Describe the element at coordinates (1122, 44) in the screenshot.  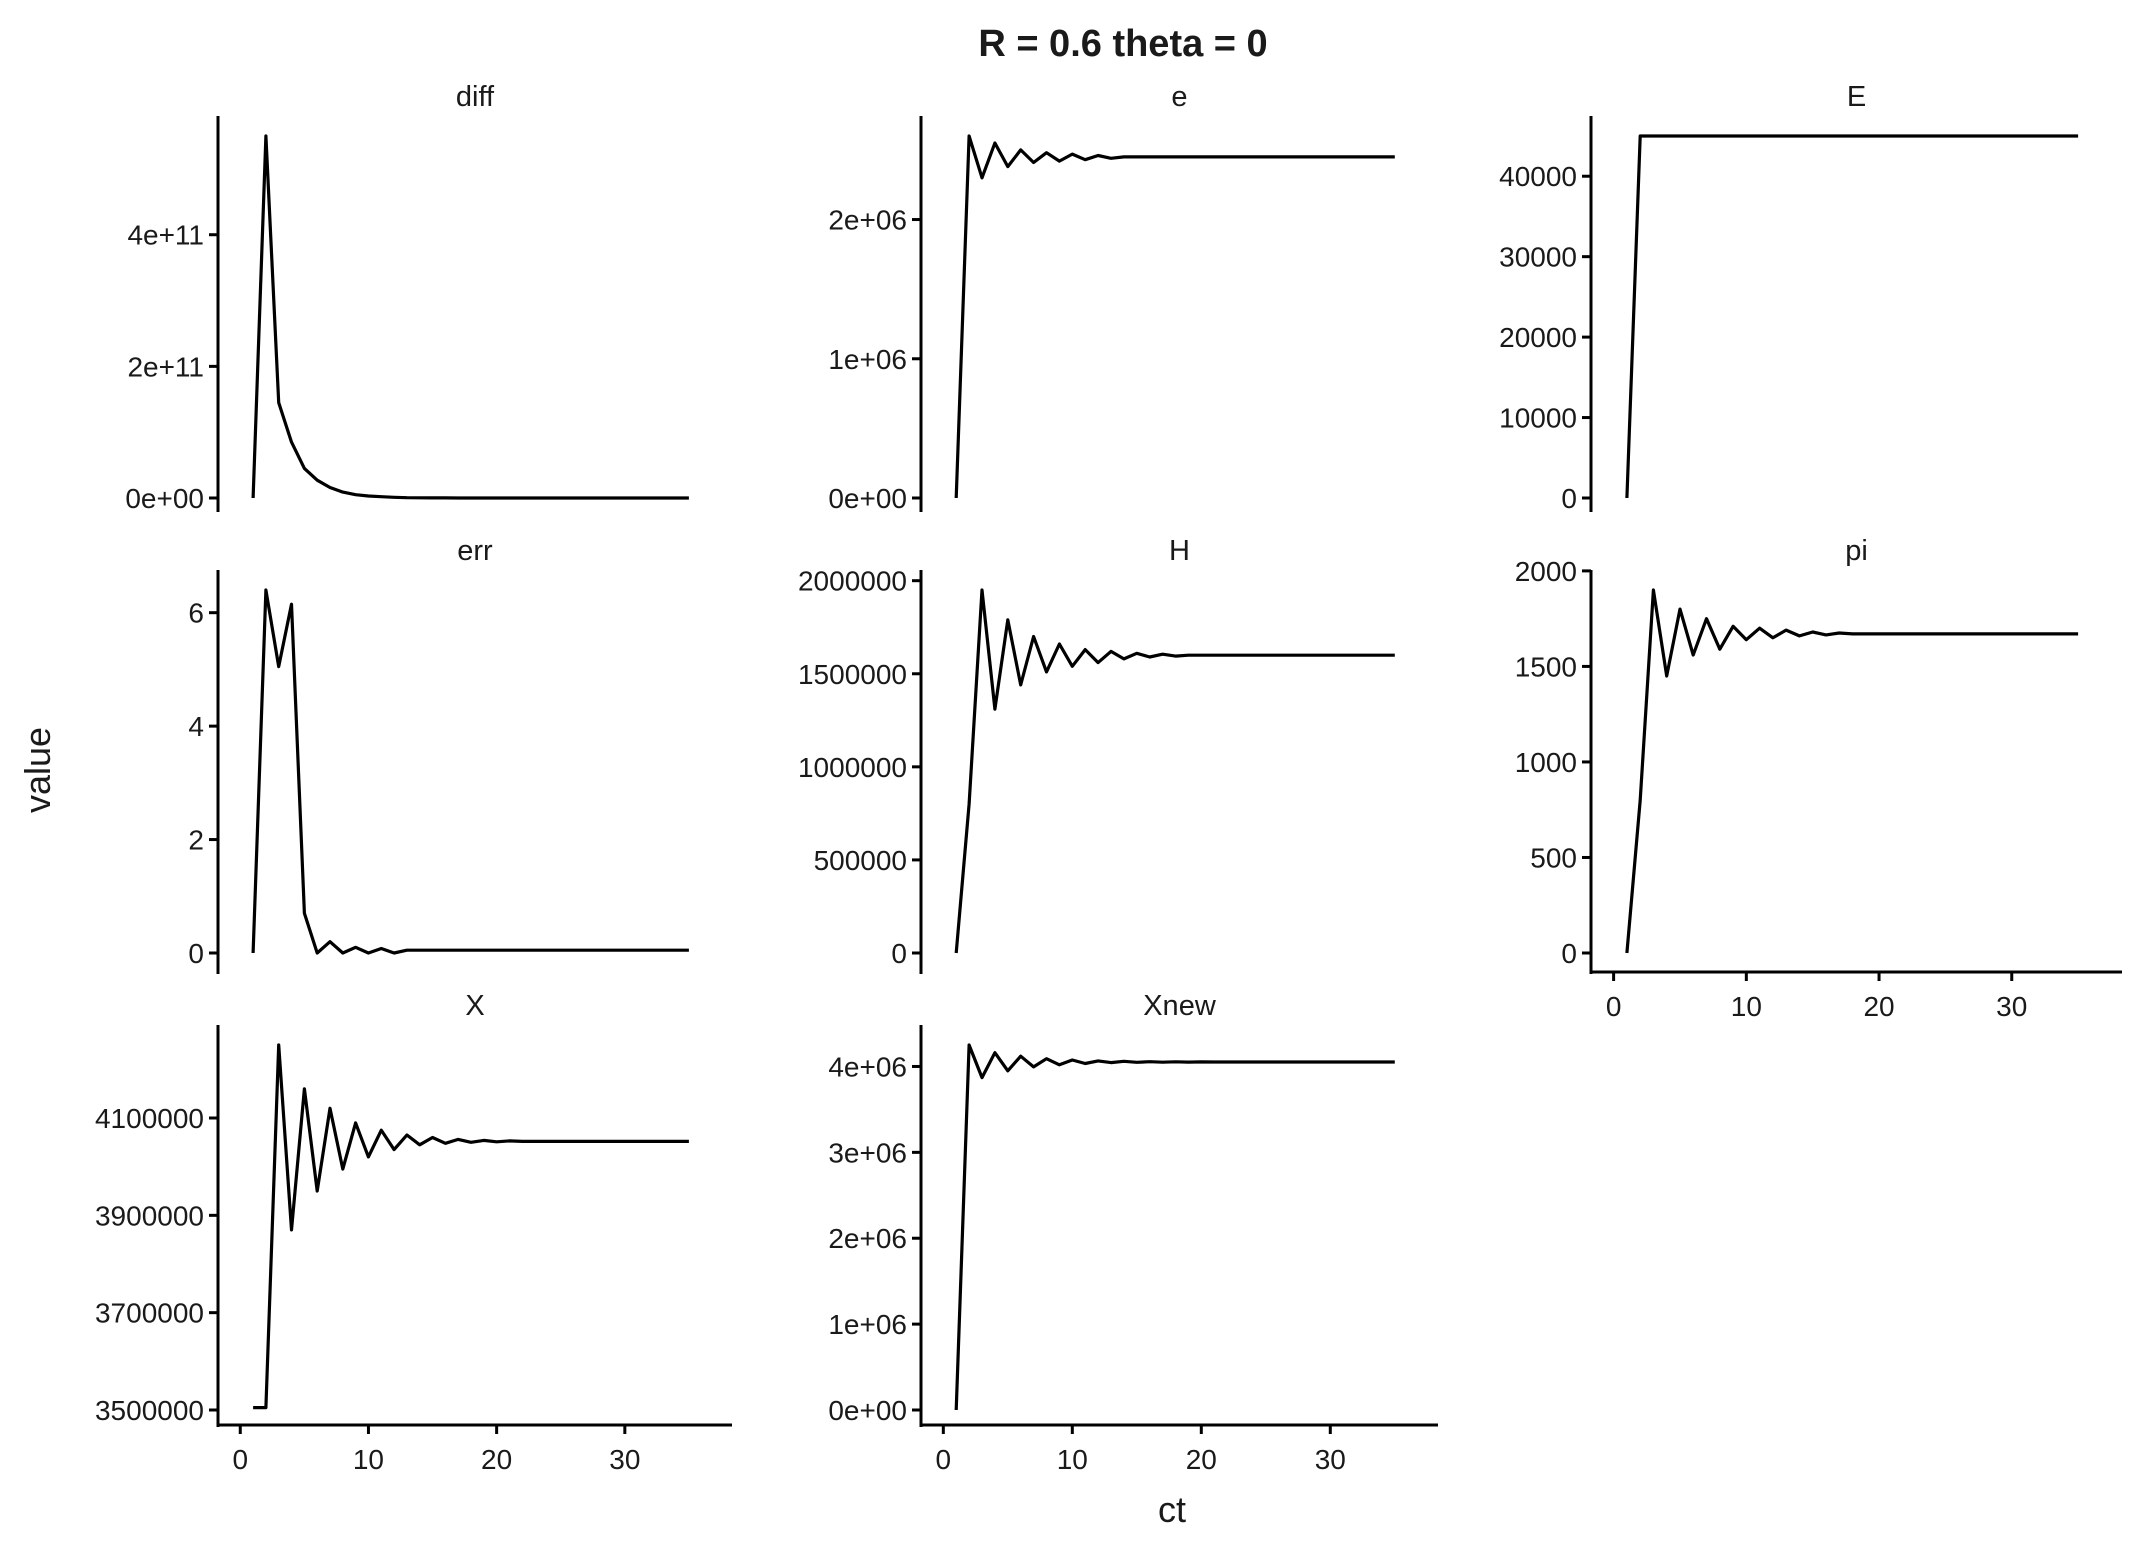
I see `chart-title: R = 0.6 theta = 0` at that location.